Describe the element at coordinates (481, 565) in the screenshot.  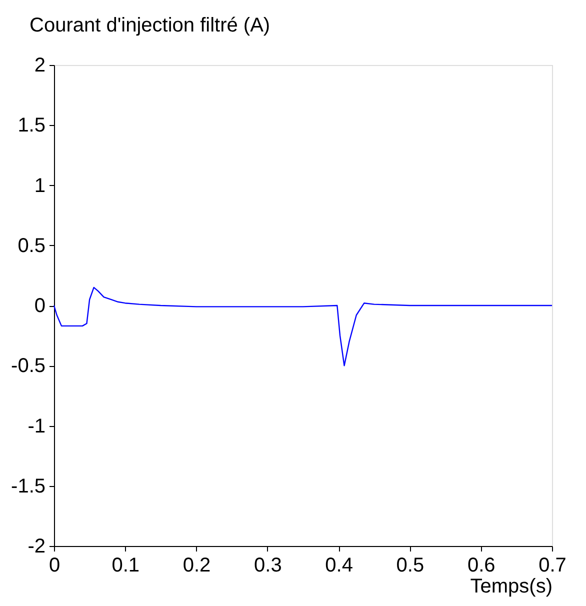
I see `x-tick-label: 0.6` at that location.